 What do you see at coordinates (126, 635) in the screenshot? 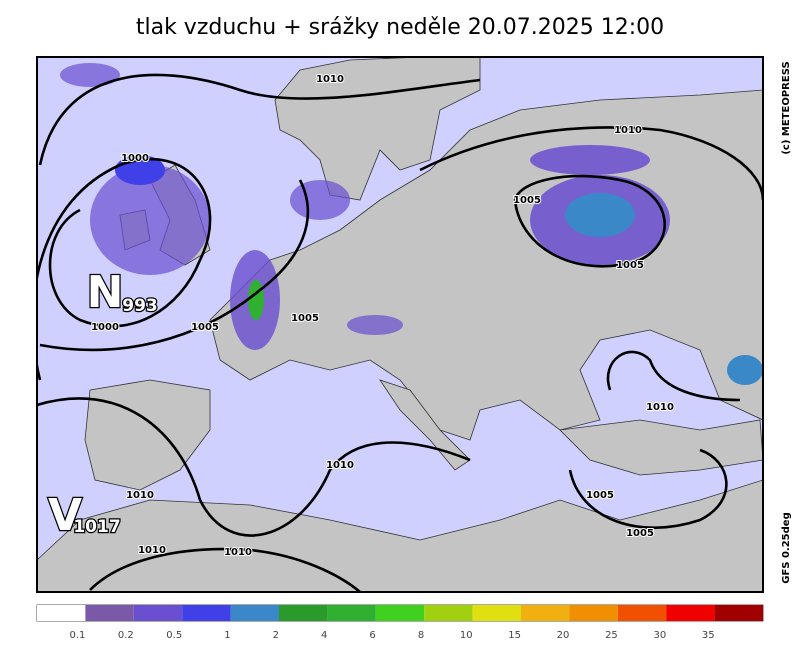
I see `legend-label: 0.2` at bounding box center [126, 635].